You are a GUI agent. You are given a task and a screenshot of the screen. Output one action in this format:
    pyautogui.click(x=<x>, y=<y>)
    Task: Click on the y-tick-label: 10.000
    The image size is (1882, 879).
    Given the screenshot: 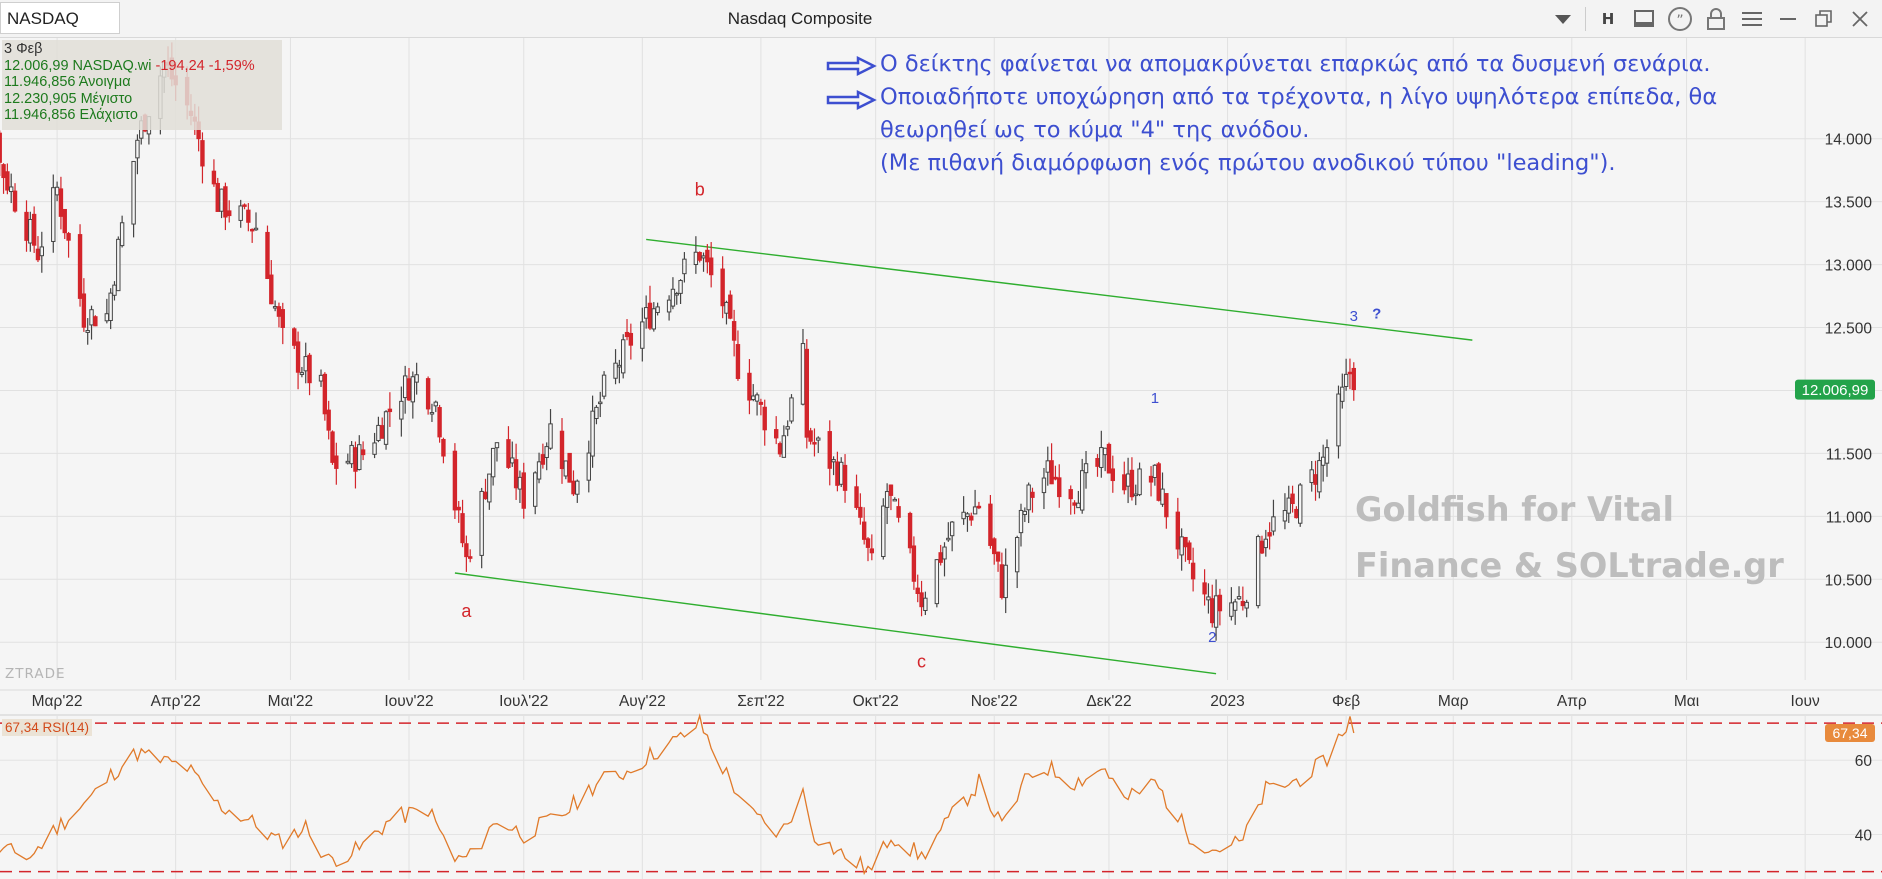 What is the action you would take?
    pyautogui.click(x=1849, y=643)
    